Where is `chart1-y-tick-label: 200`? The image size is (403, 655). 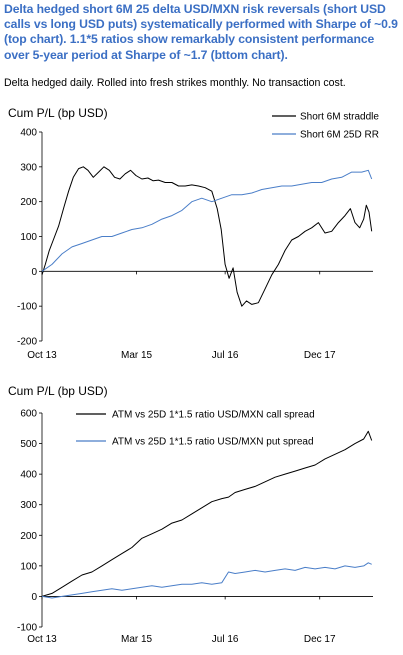
chart1-y-tick-label: 200 is located at coordinates (28, 202).